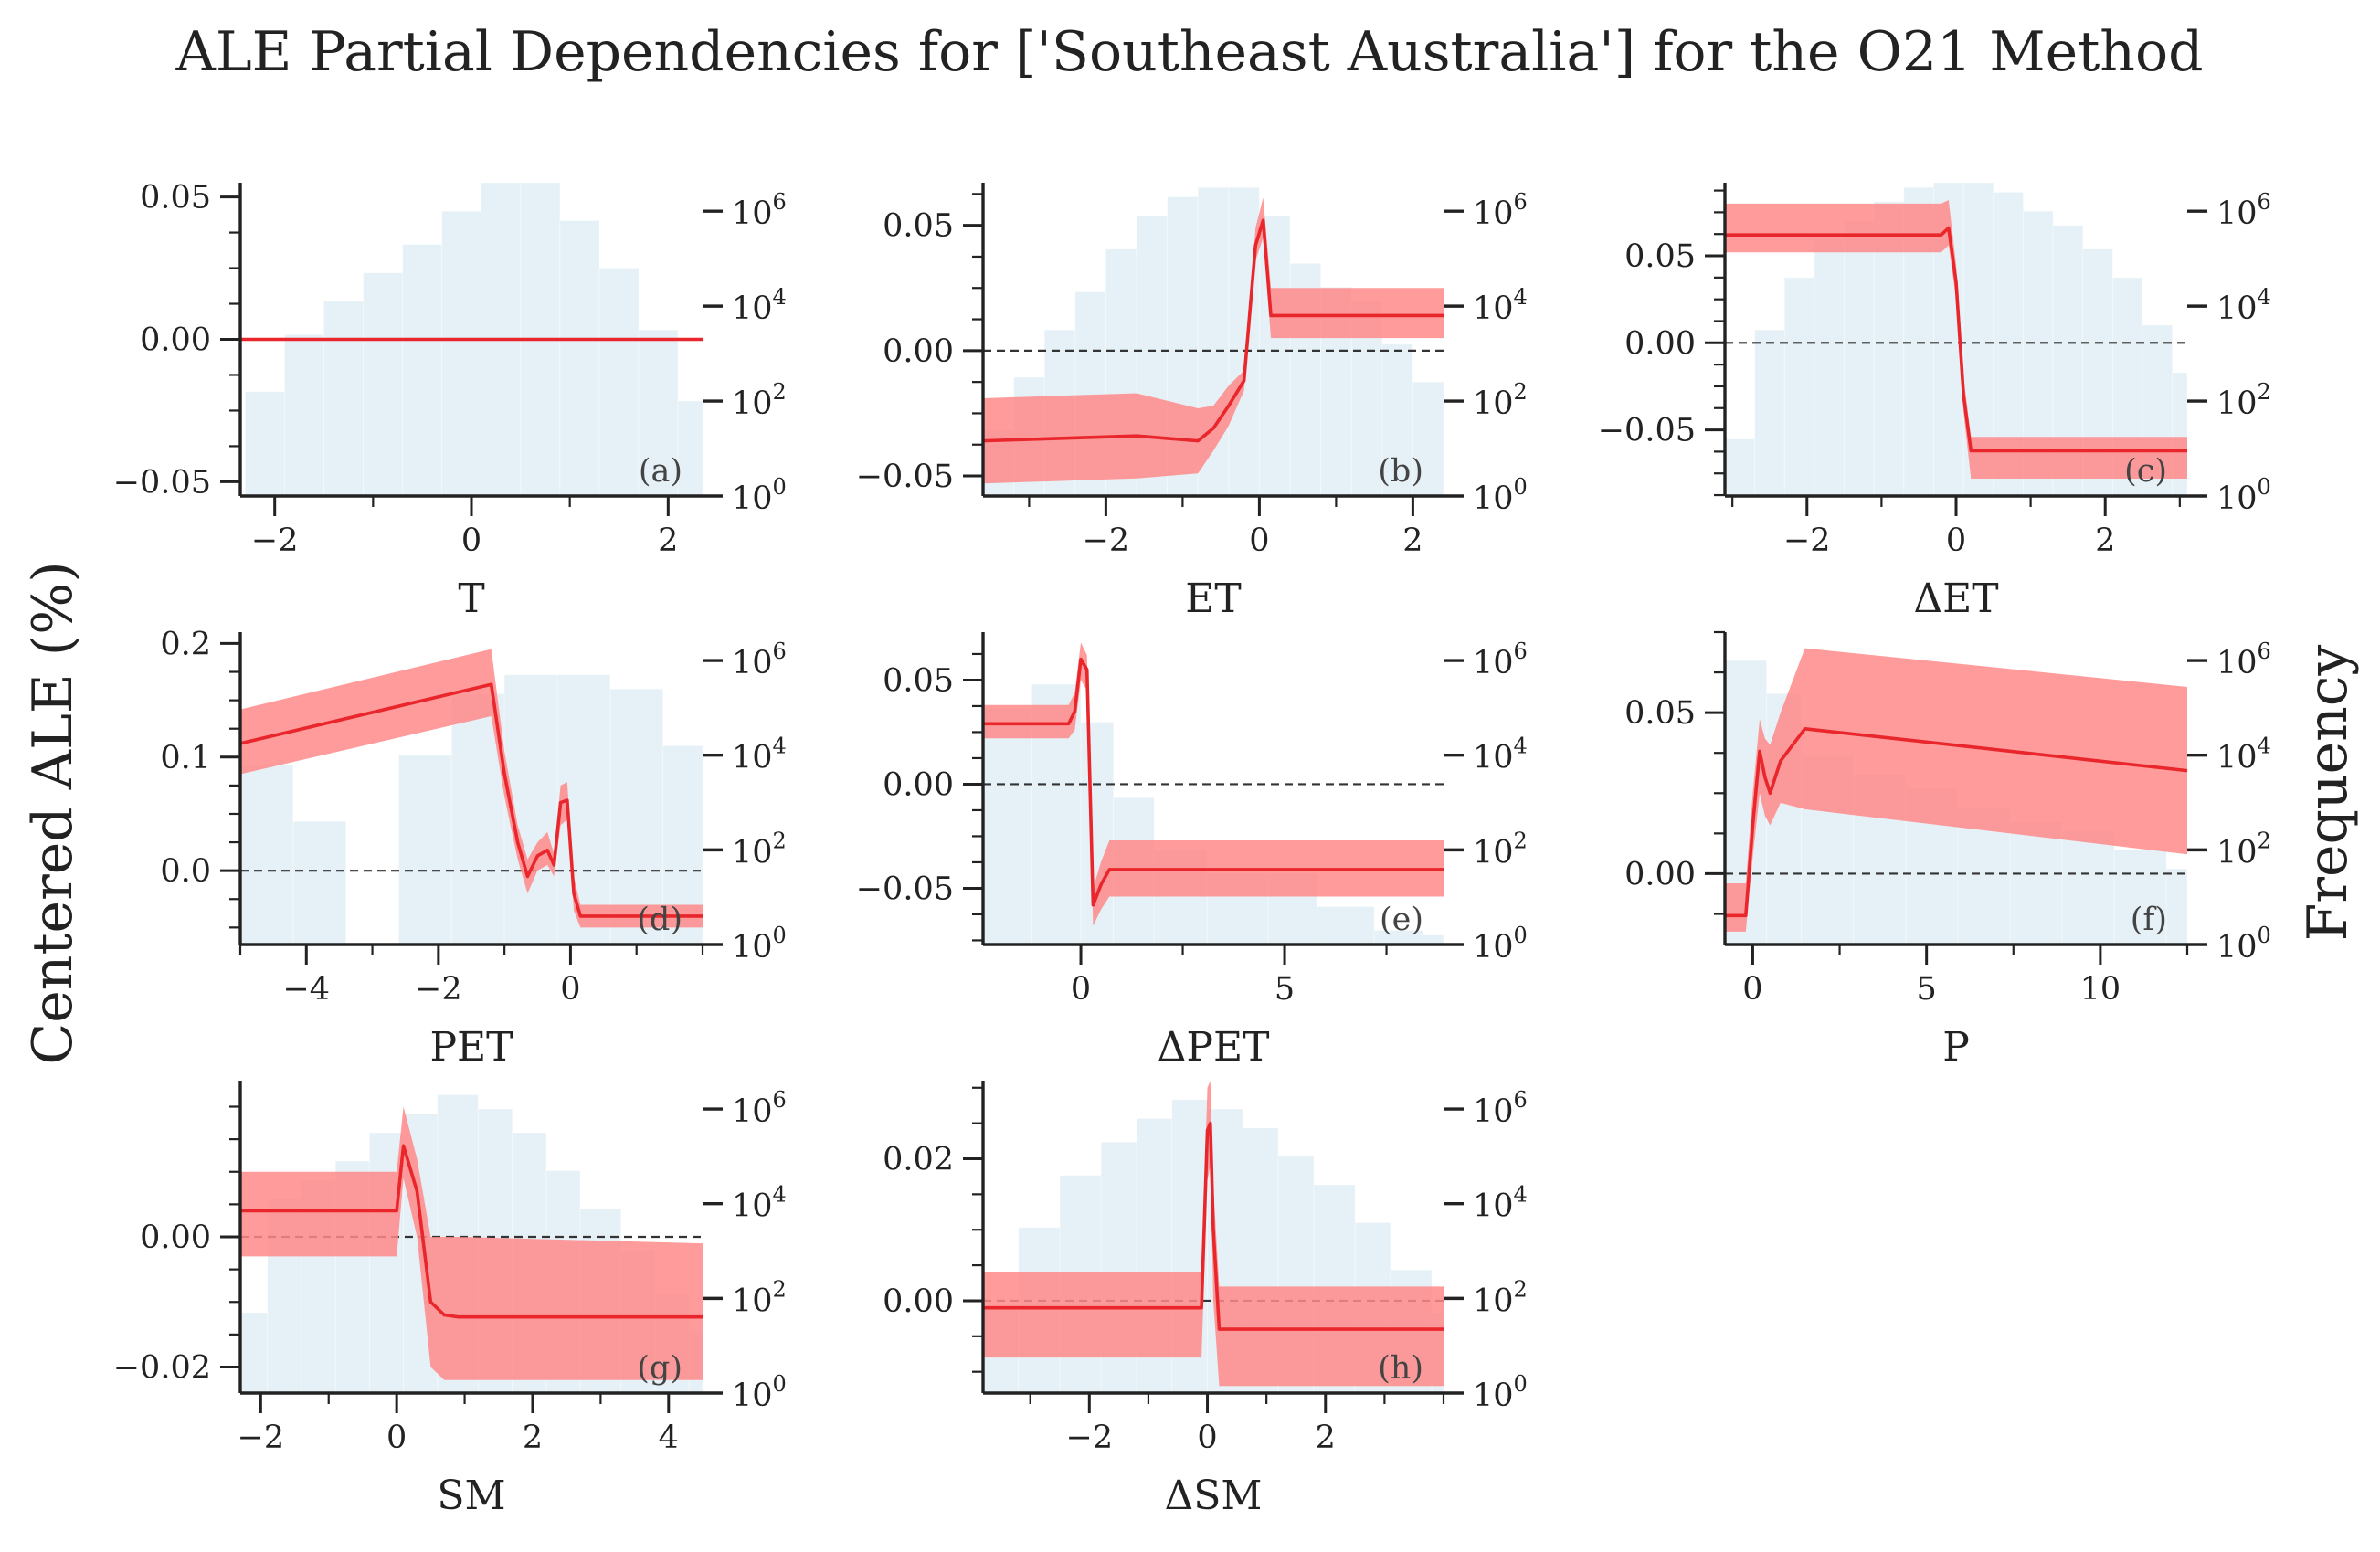  Describe the element at coordinates (186, 644) in the screenshot. I see `y-tick-label: 0.2` at that location.